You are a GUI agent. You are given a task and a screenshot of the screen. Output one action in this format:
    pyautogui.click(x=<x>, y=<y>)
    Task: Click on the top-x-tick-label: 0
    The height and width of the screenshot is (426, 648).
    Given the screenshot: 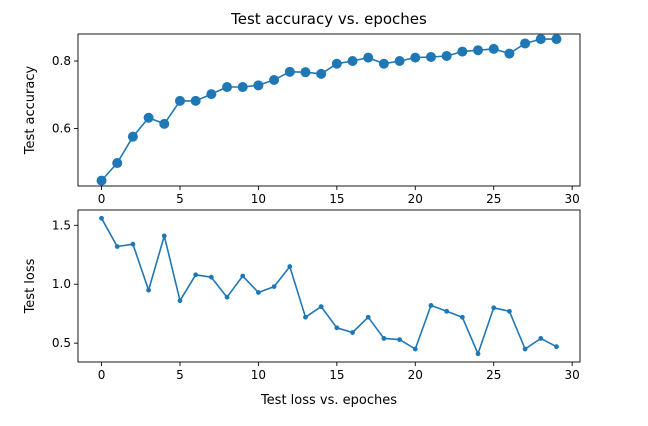 What is the action you would take?
    pyautogui.click(x=102, y=199)
    